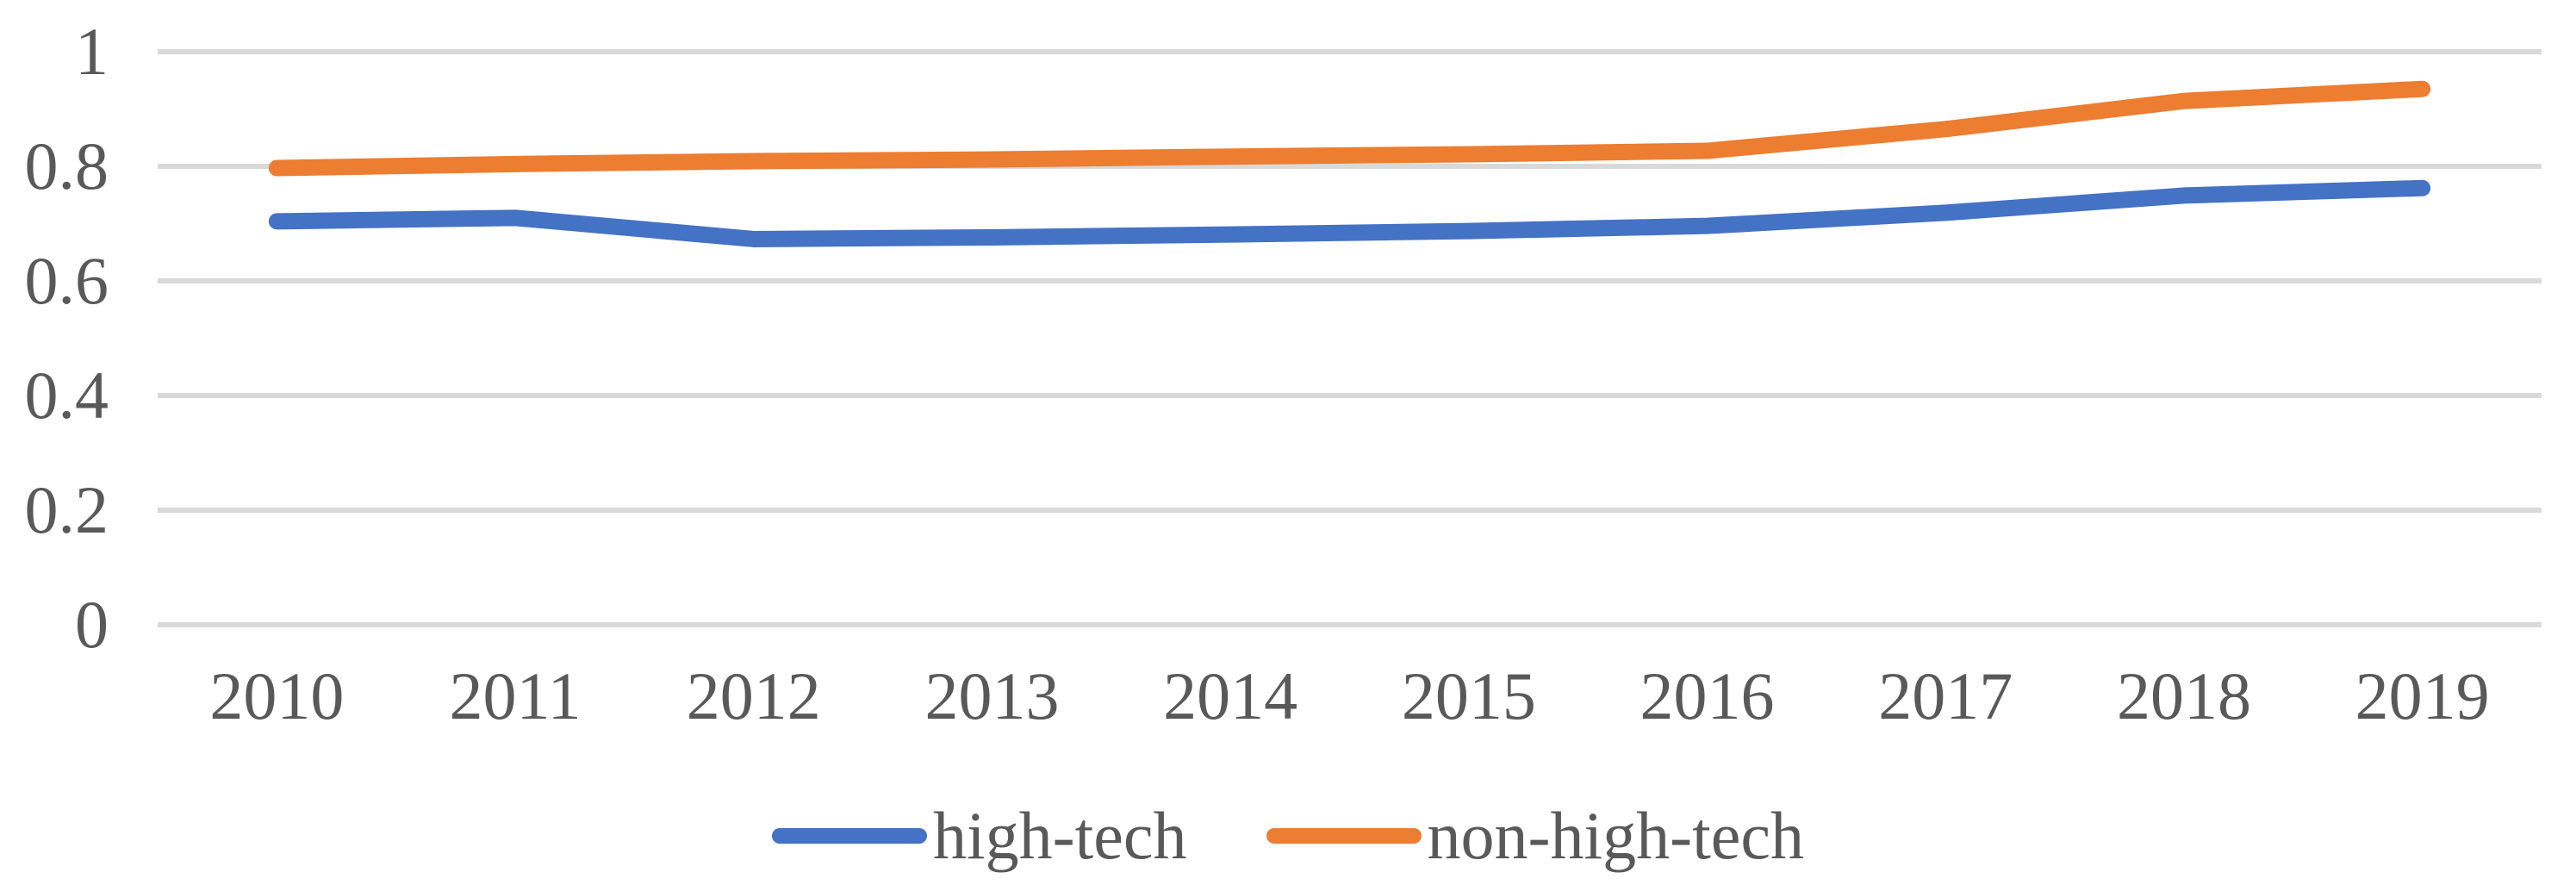  What do you see at coordinates (1350, 128) in the screenshot?
I see `non-high-tech-line` at bounding box center [1350, 128].